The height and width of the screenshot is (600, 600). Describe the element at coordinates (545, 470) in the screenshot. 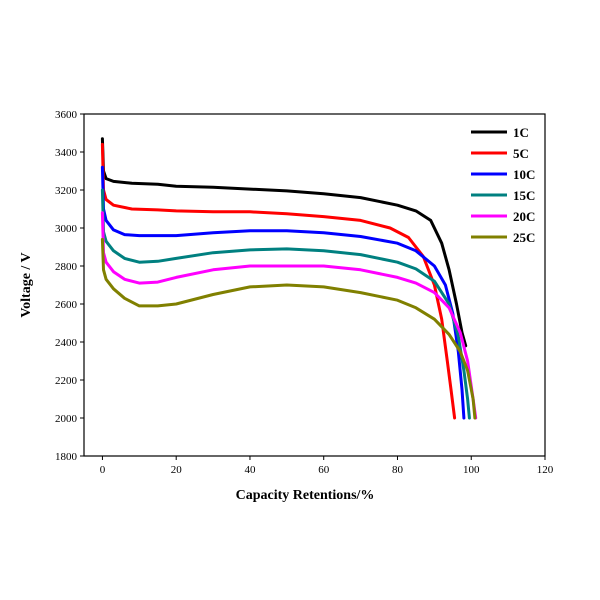

I see `x-tick-label: 120` at that location.